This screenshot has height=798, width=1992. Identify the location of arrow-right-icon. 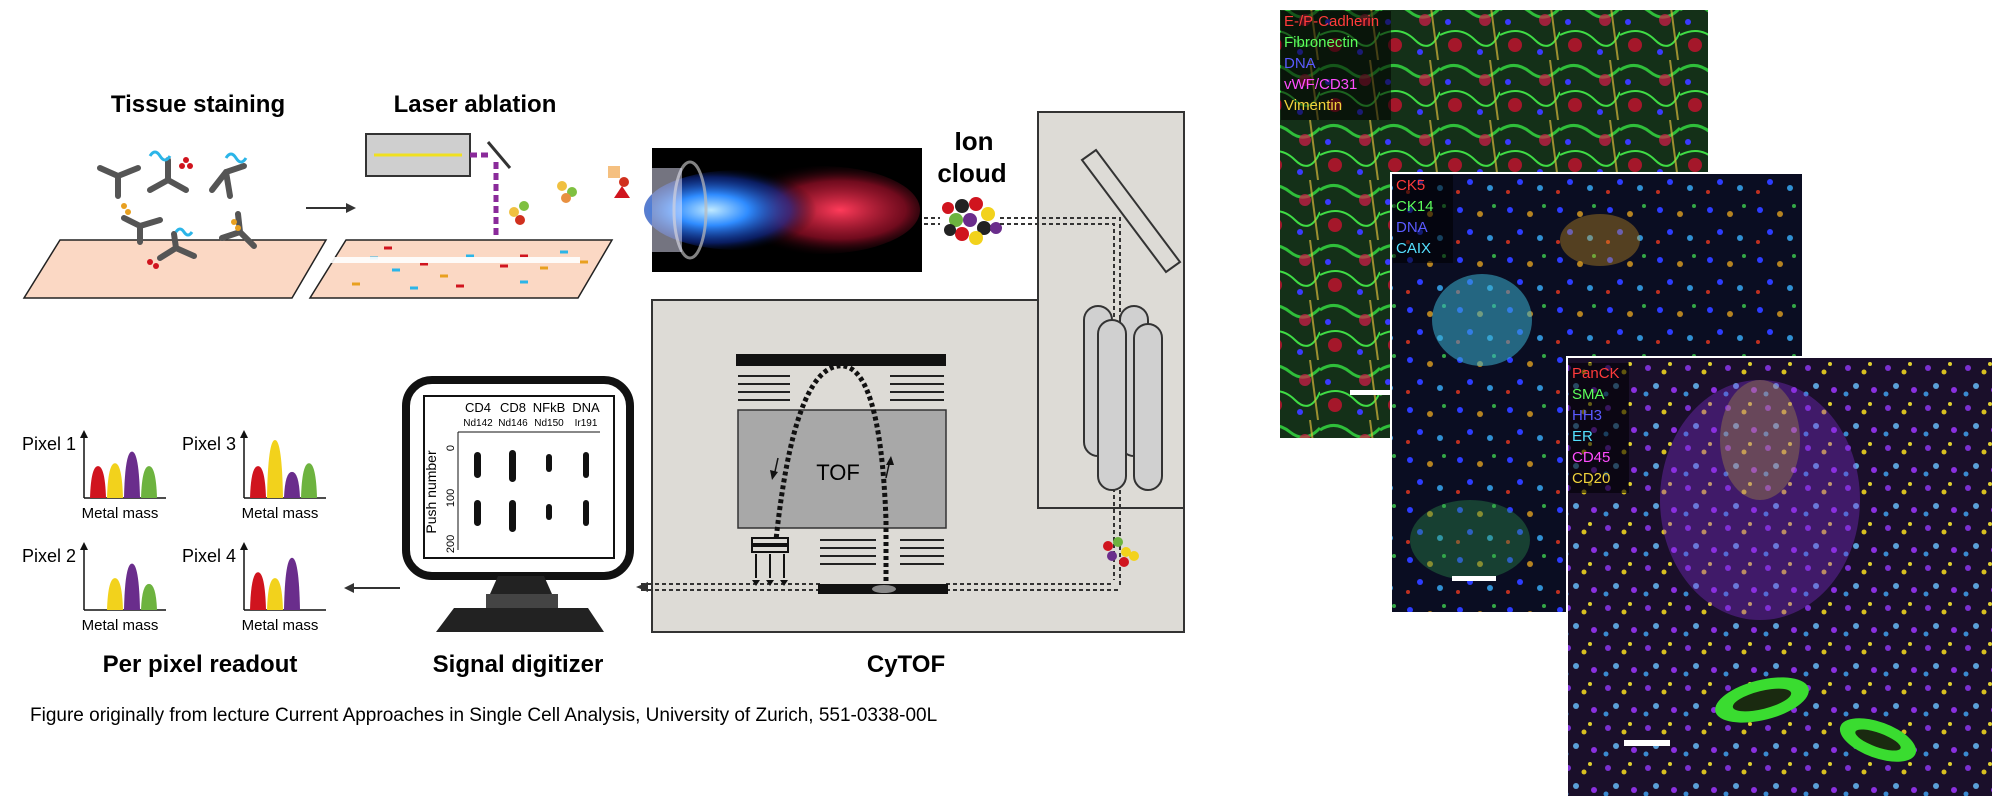
(331, 208).